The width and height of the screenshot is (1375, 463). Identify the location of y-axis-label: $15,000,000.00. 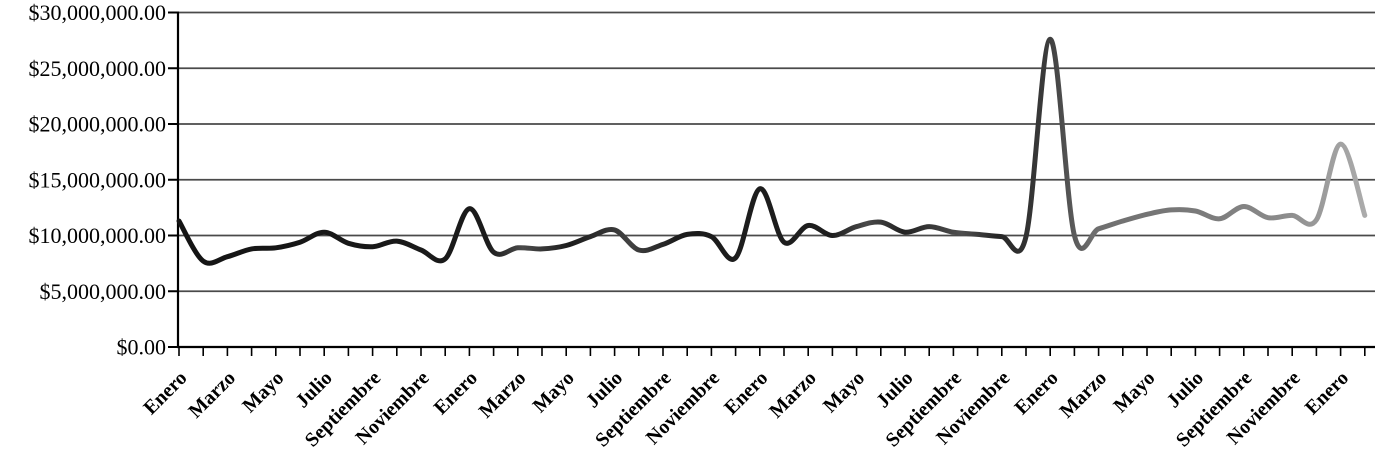
(98, 179).